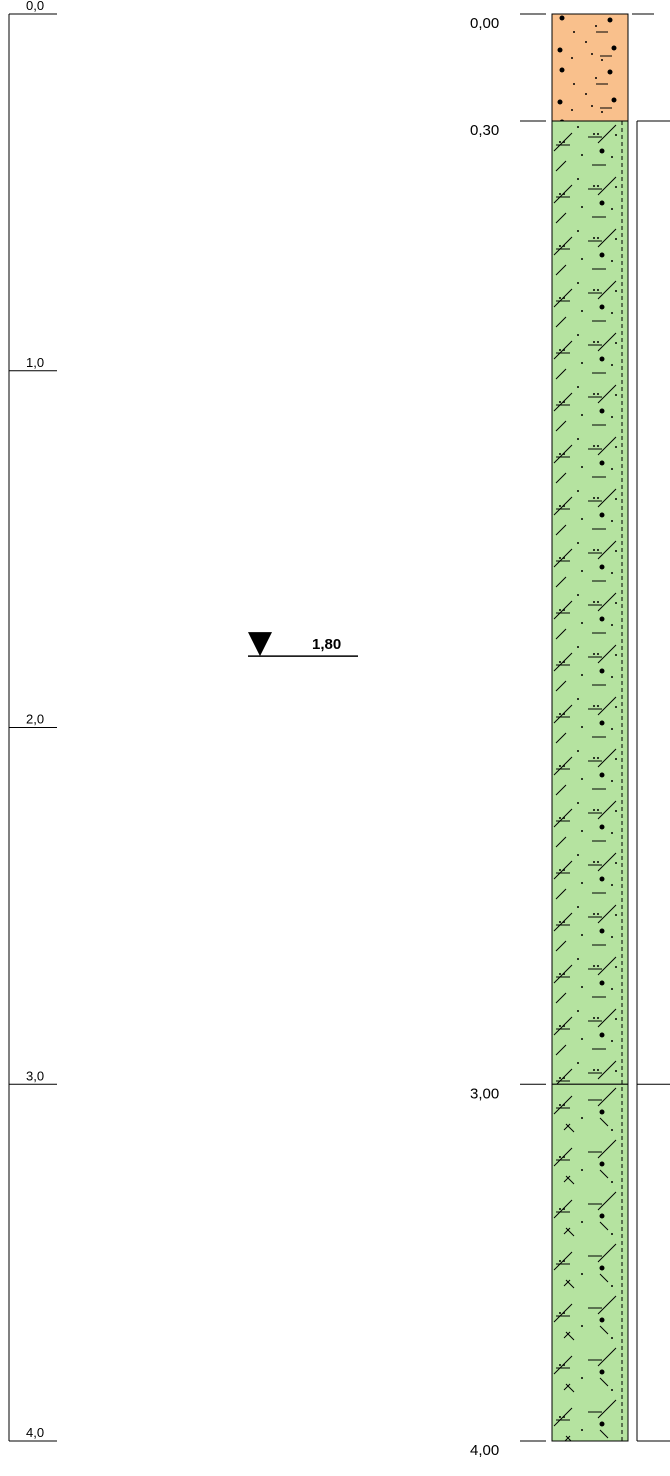  What do you see at coordinates (35, 1075) in the screenshot?
I see `scale-label: 3,0` at bounding box center [35, 1075].